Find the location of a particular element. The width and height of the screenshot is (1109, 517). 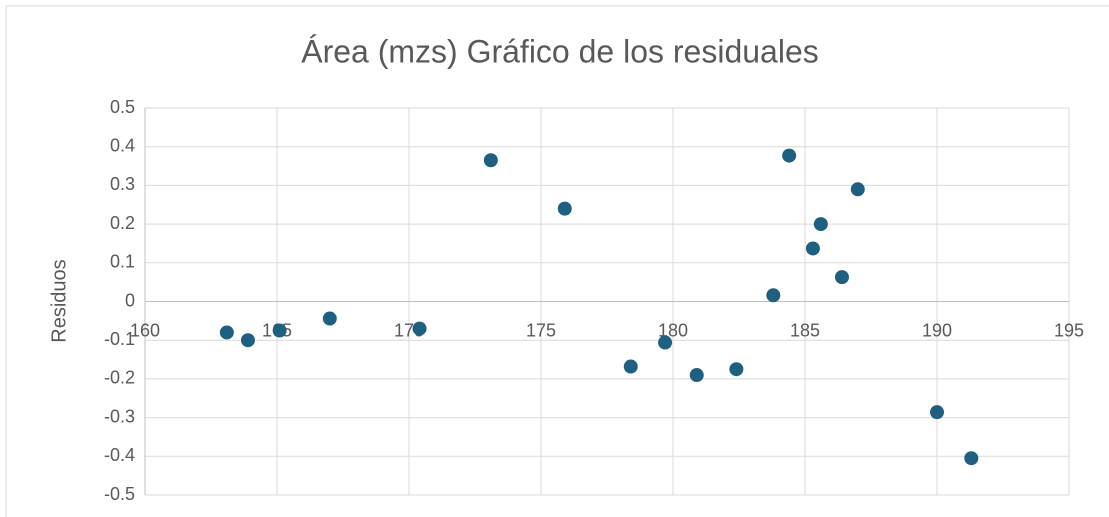

y-tick-label: 0.2 is located at coordinates (122, 223).